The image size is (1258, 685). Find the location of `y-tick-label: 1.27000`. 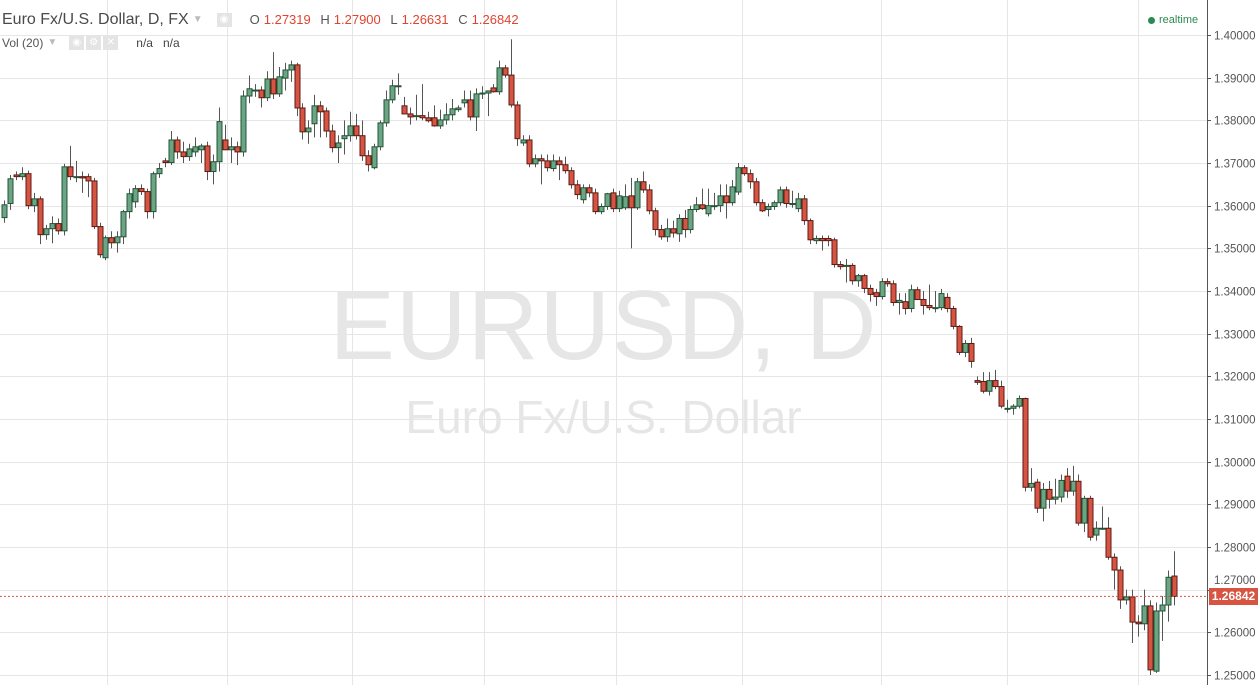

y-tick-label: 1.27000 is located at coordinates (1235, 581).